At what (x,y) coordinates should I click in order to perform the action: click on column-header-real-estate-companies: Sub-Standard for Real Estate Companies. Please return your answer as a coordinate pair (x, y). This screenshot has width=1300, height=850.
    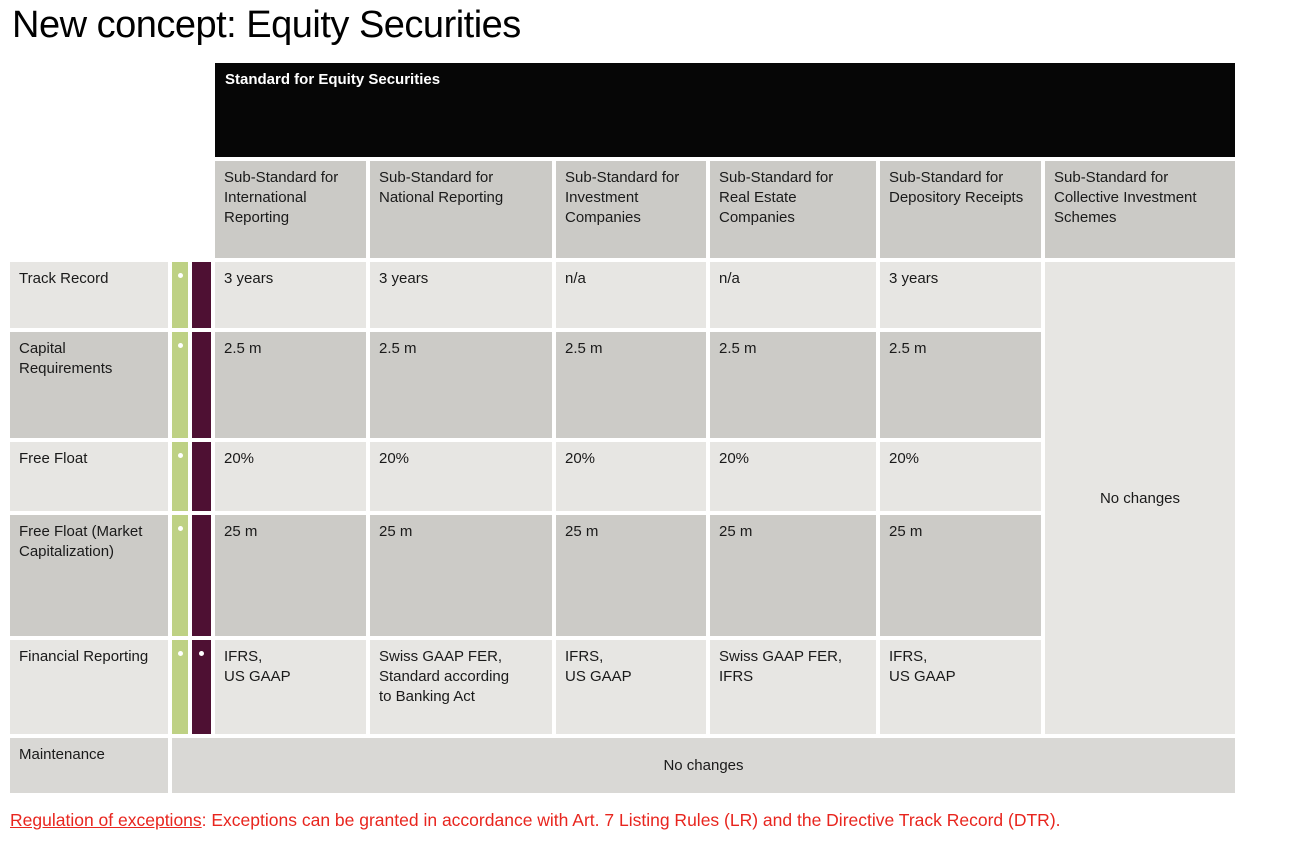
    Looking at the image, I should click on (793, 209).